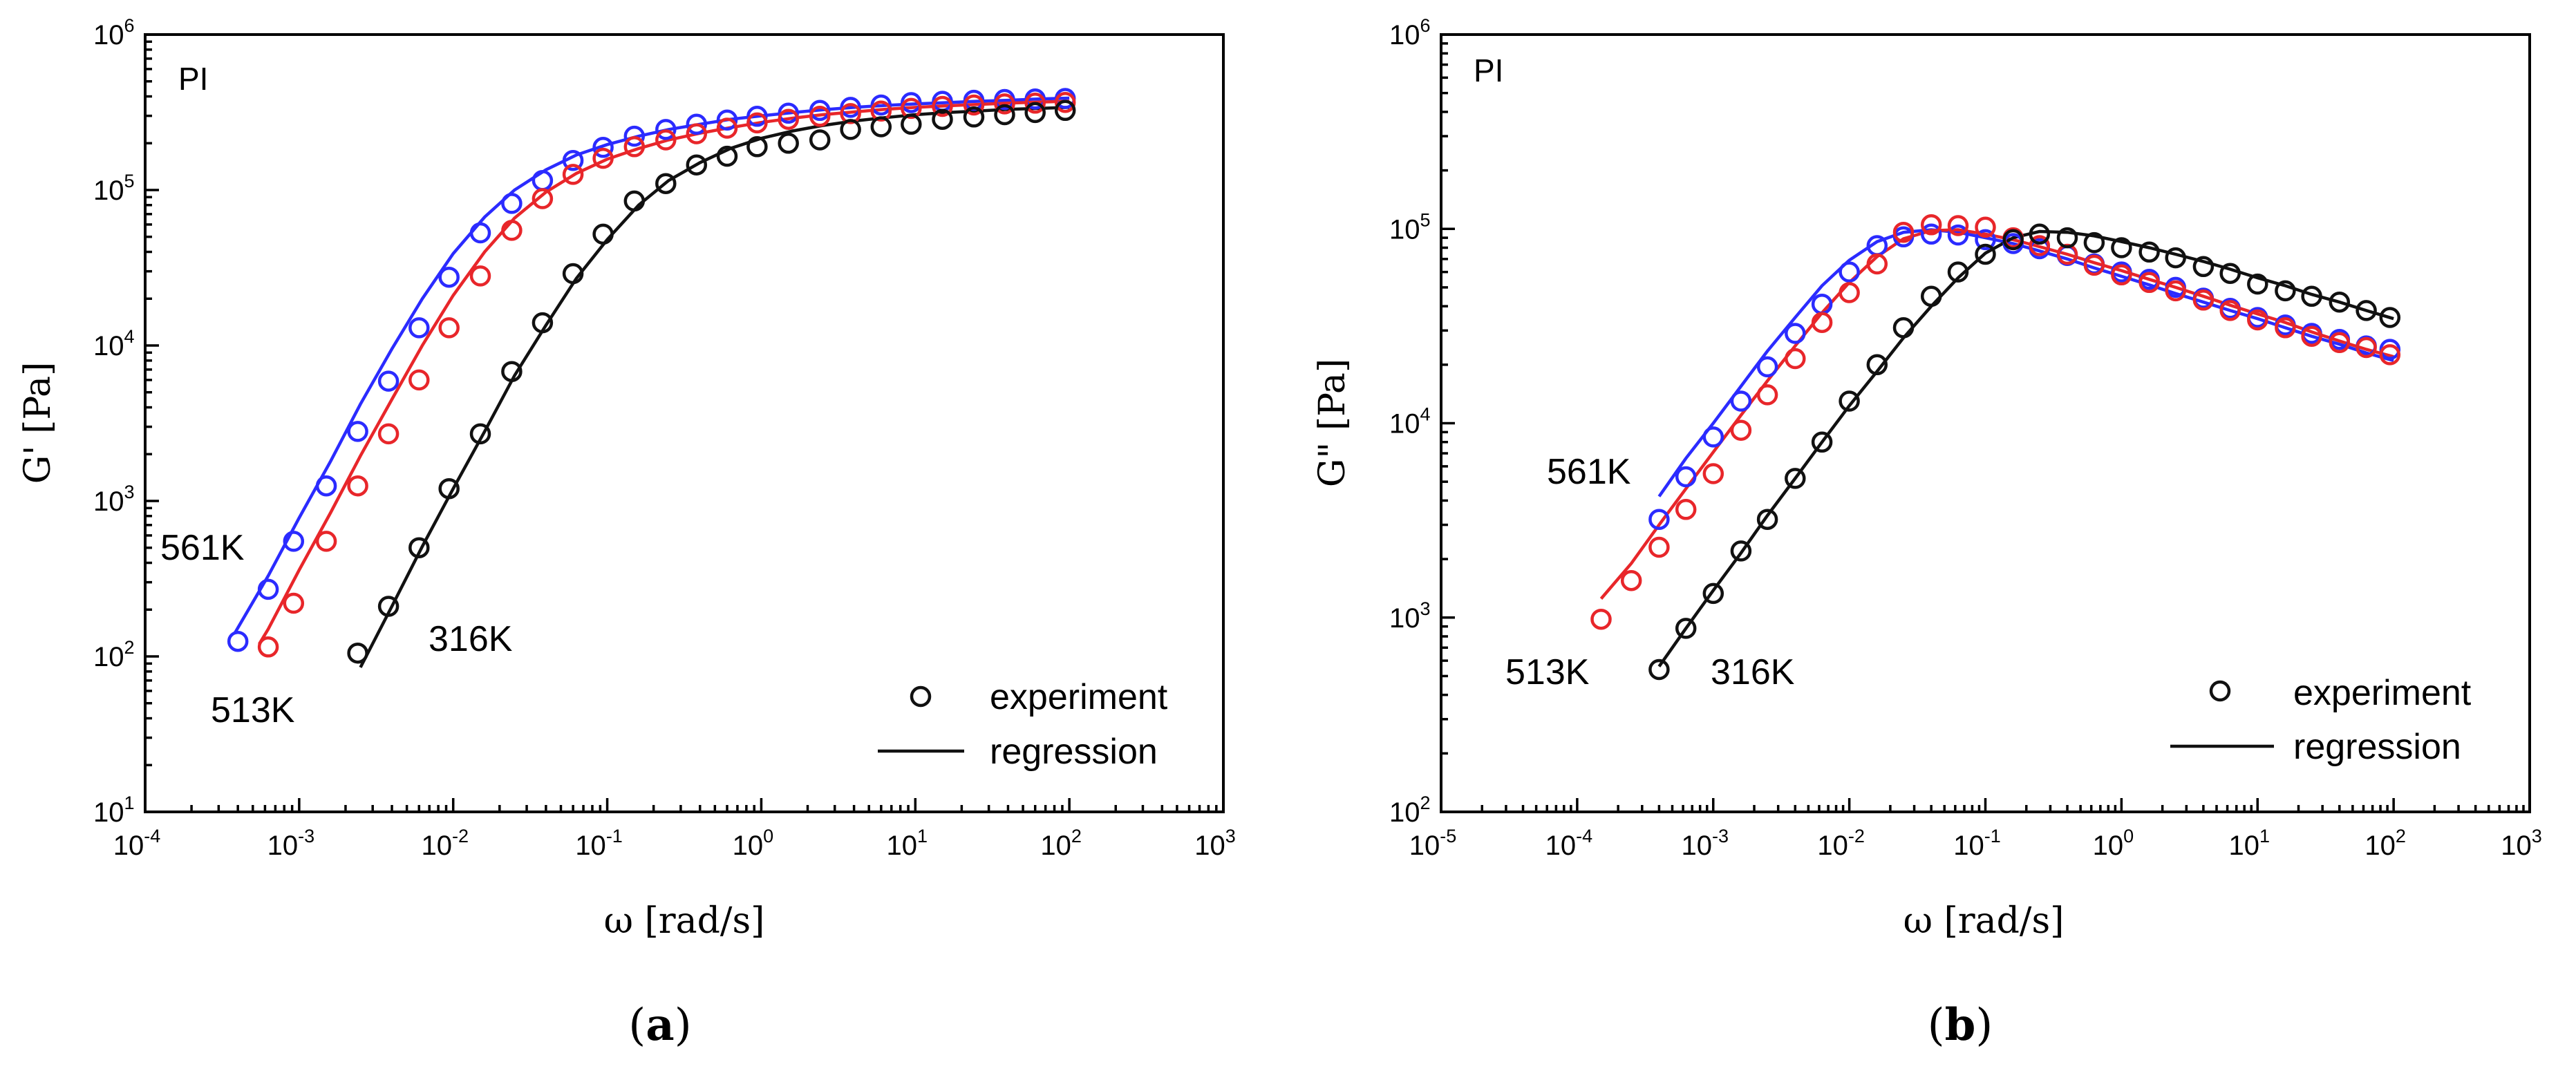 This screenshot has height=1071, width=2576. I want to click on label-513k-b: 513K, so click(1547, 672).